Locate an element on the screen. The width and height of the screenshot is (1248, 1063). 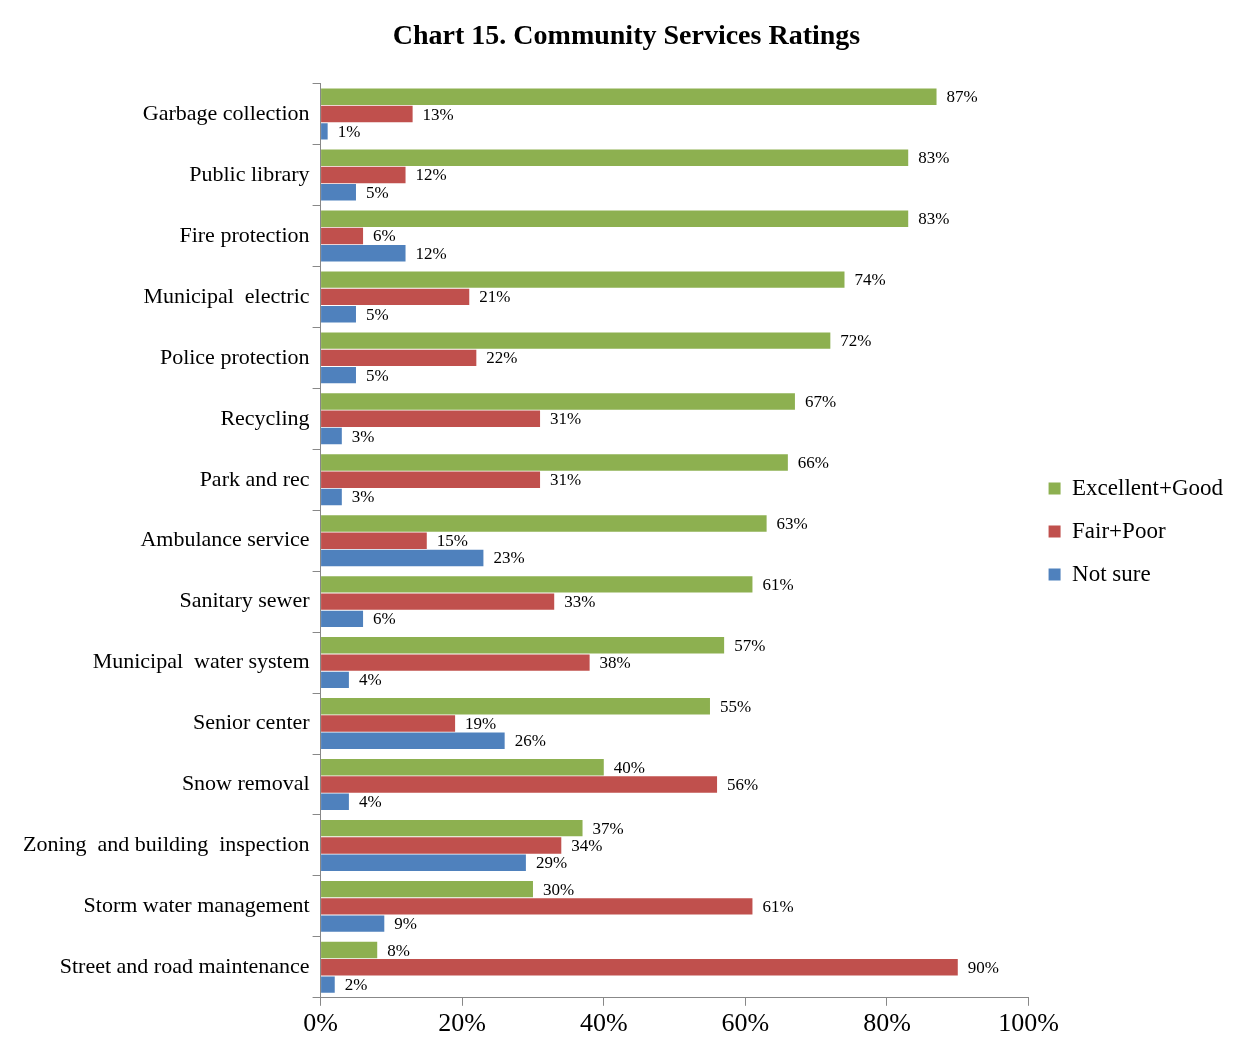
data-label: 30% is located at coordinates (558, 889).